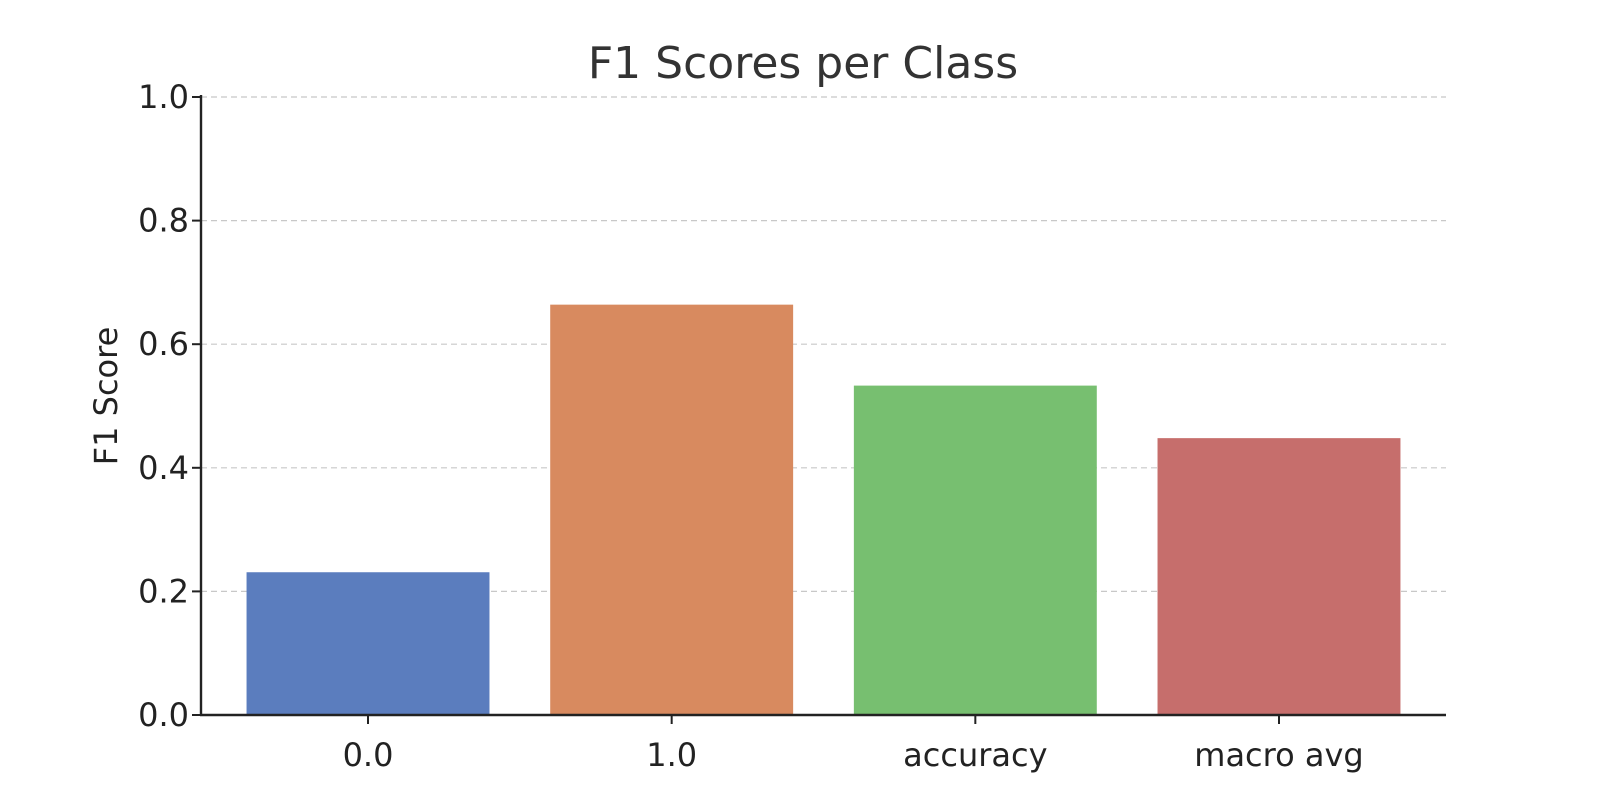 Image resolution: width=1600 pixels, height=800 pixels. Describe the element at coordinates (975, 755) in the screenshot. I see `x-tick-label: accuracy` at that location.